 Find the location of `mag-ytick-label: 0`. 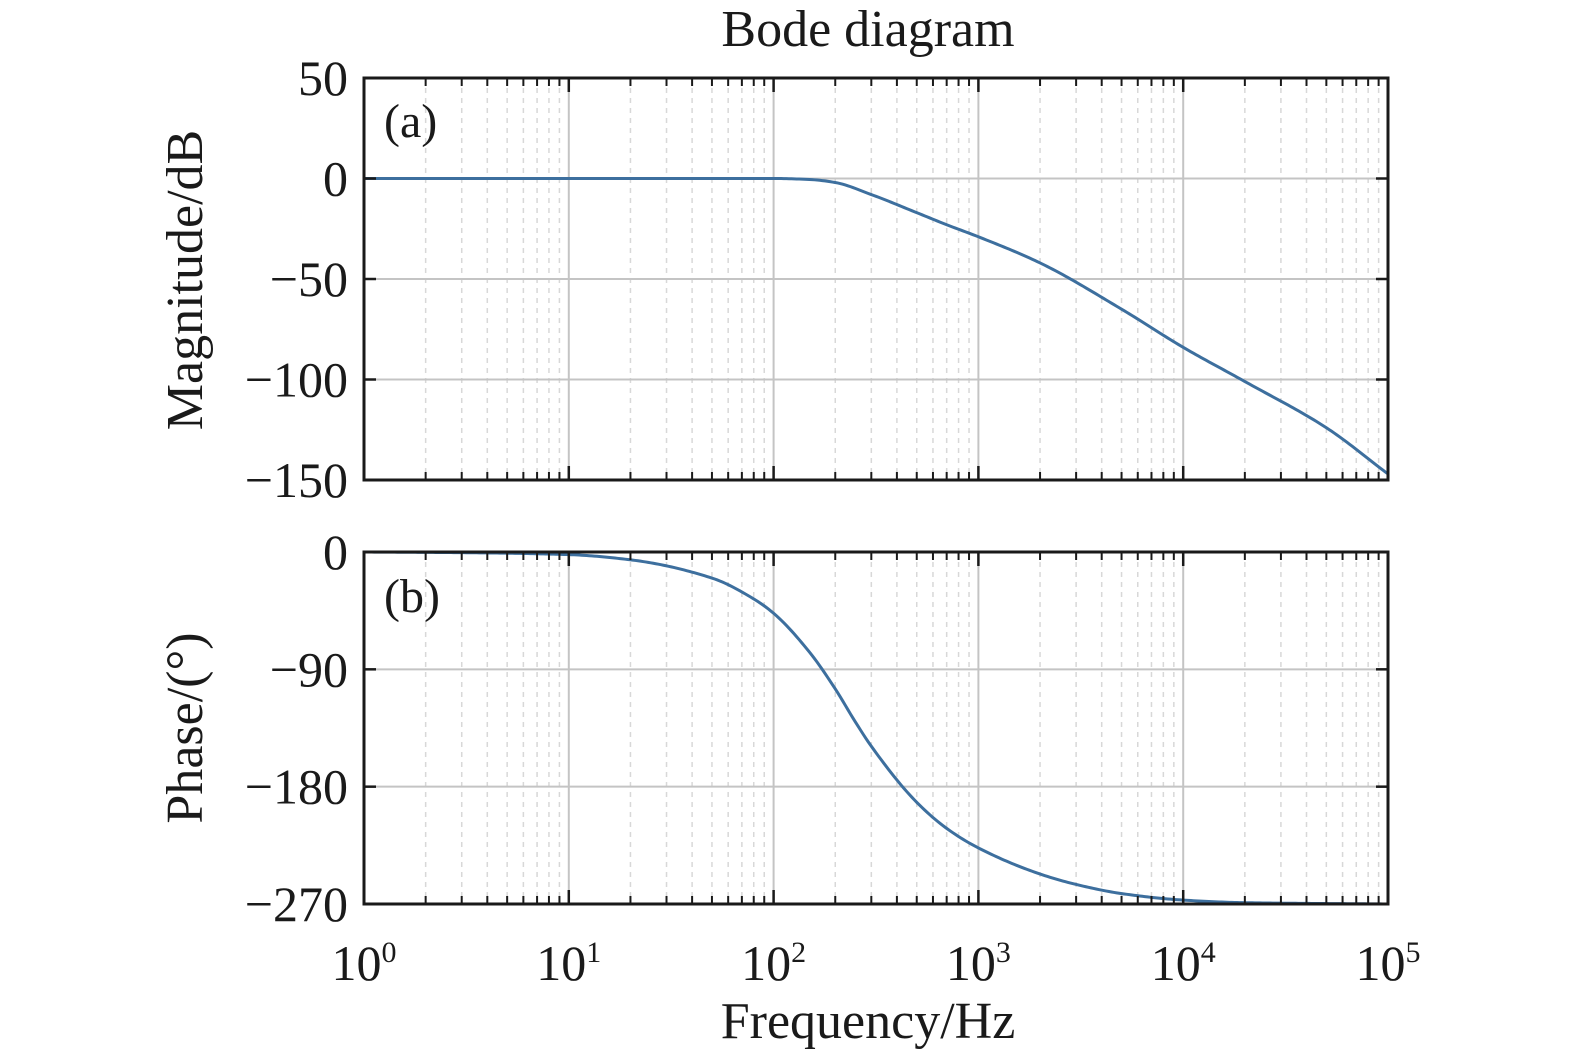

mag-ytick-label: 0 is located at coordinates (335, 179).